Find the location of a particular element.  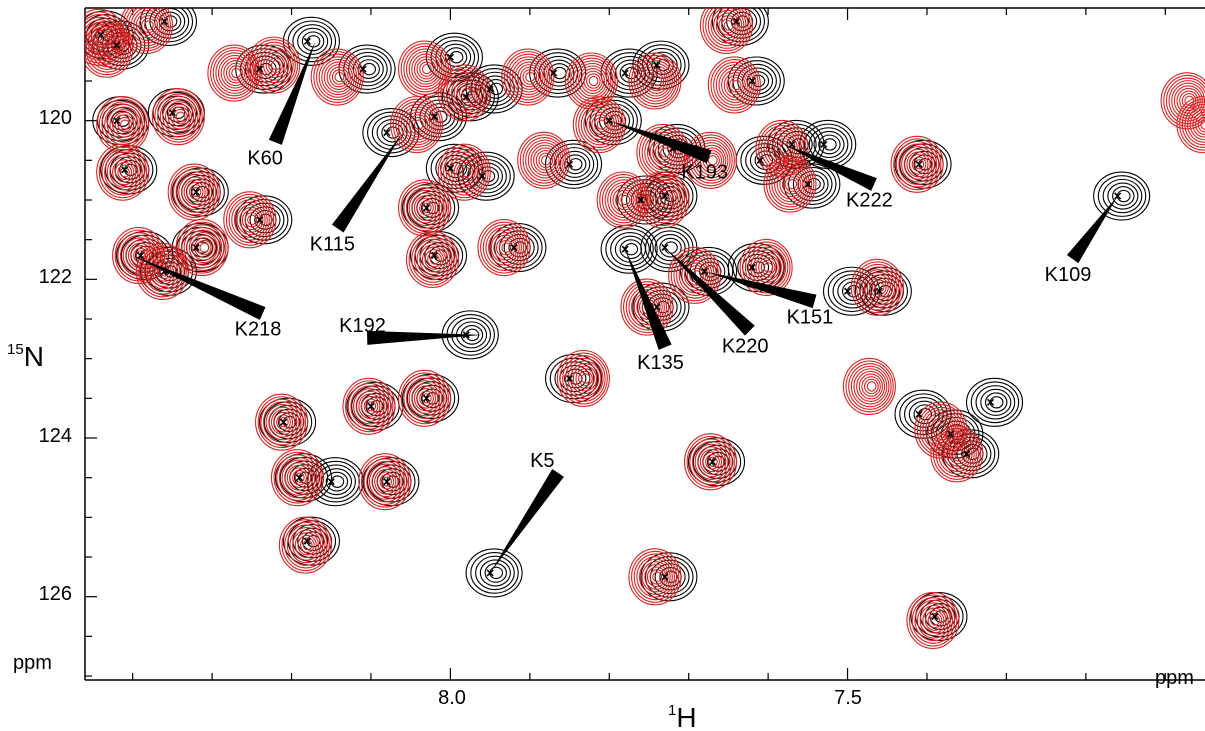

black-peak is located at coordinates (573, 164).